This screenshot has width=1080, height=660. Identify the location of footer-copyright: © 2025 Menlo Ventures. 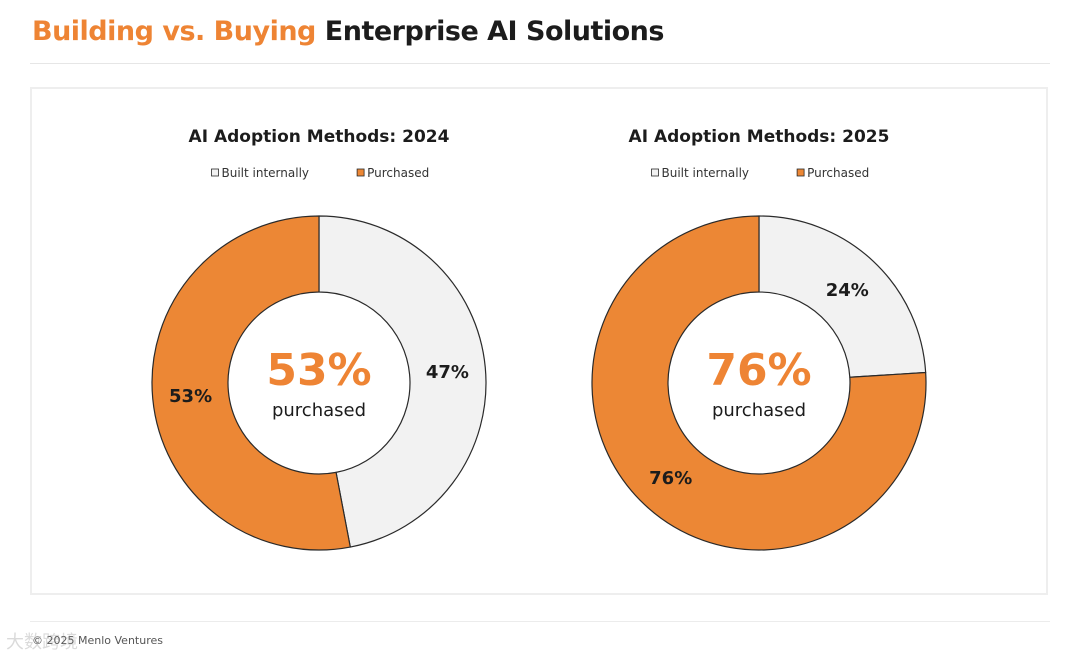
(97, 640).